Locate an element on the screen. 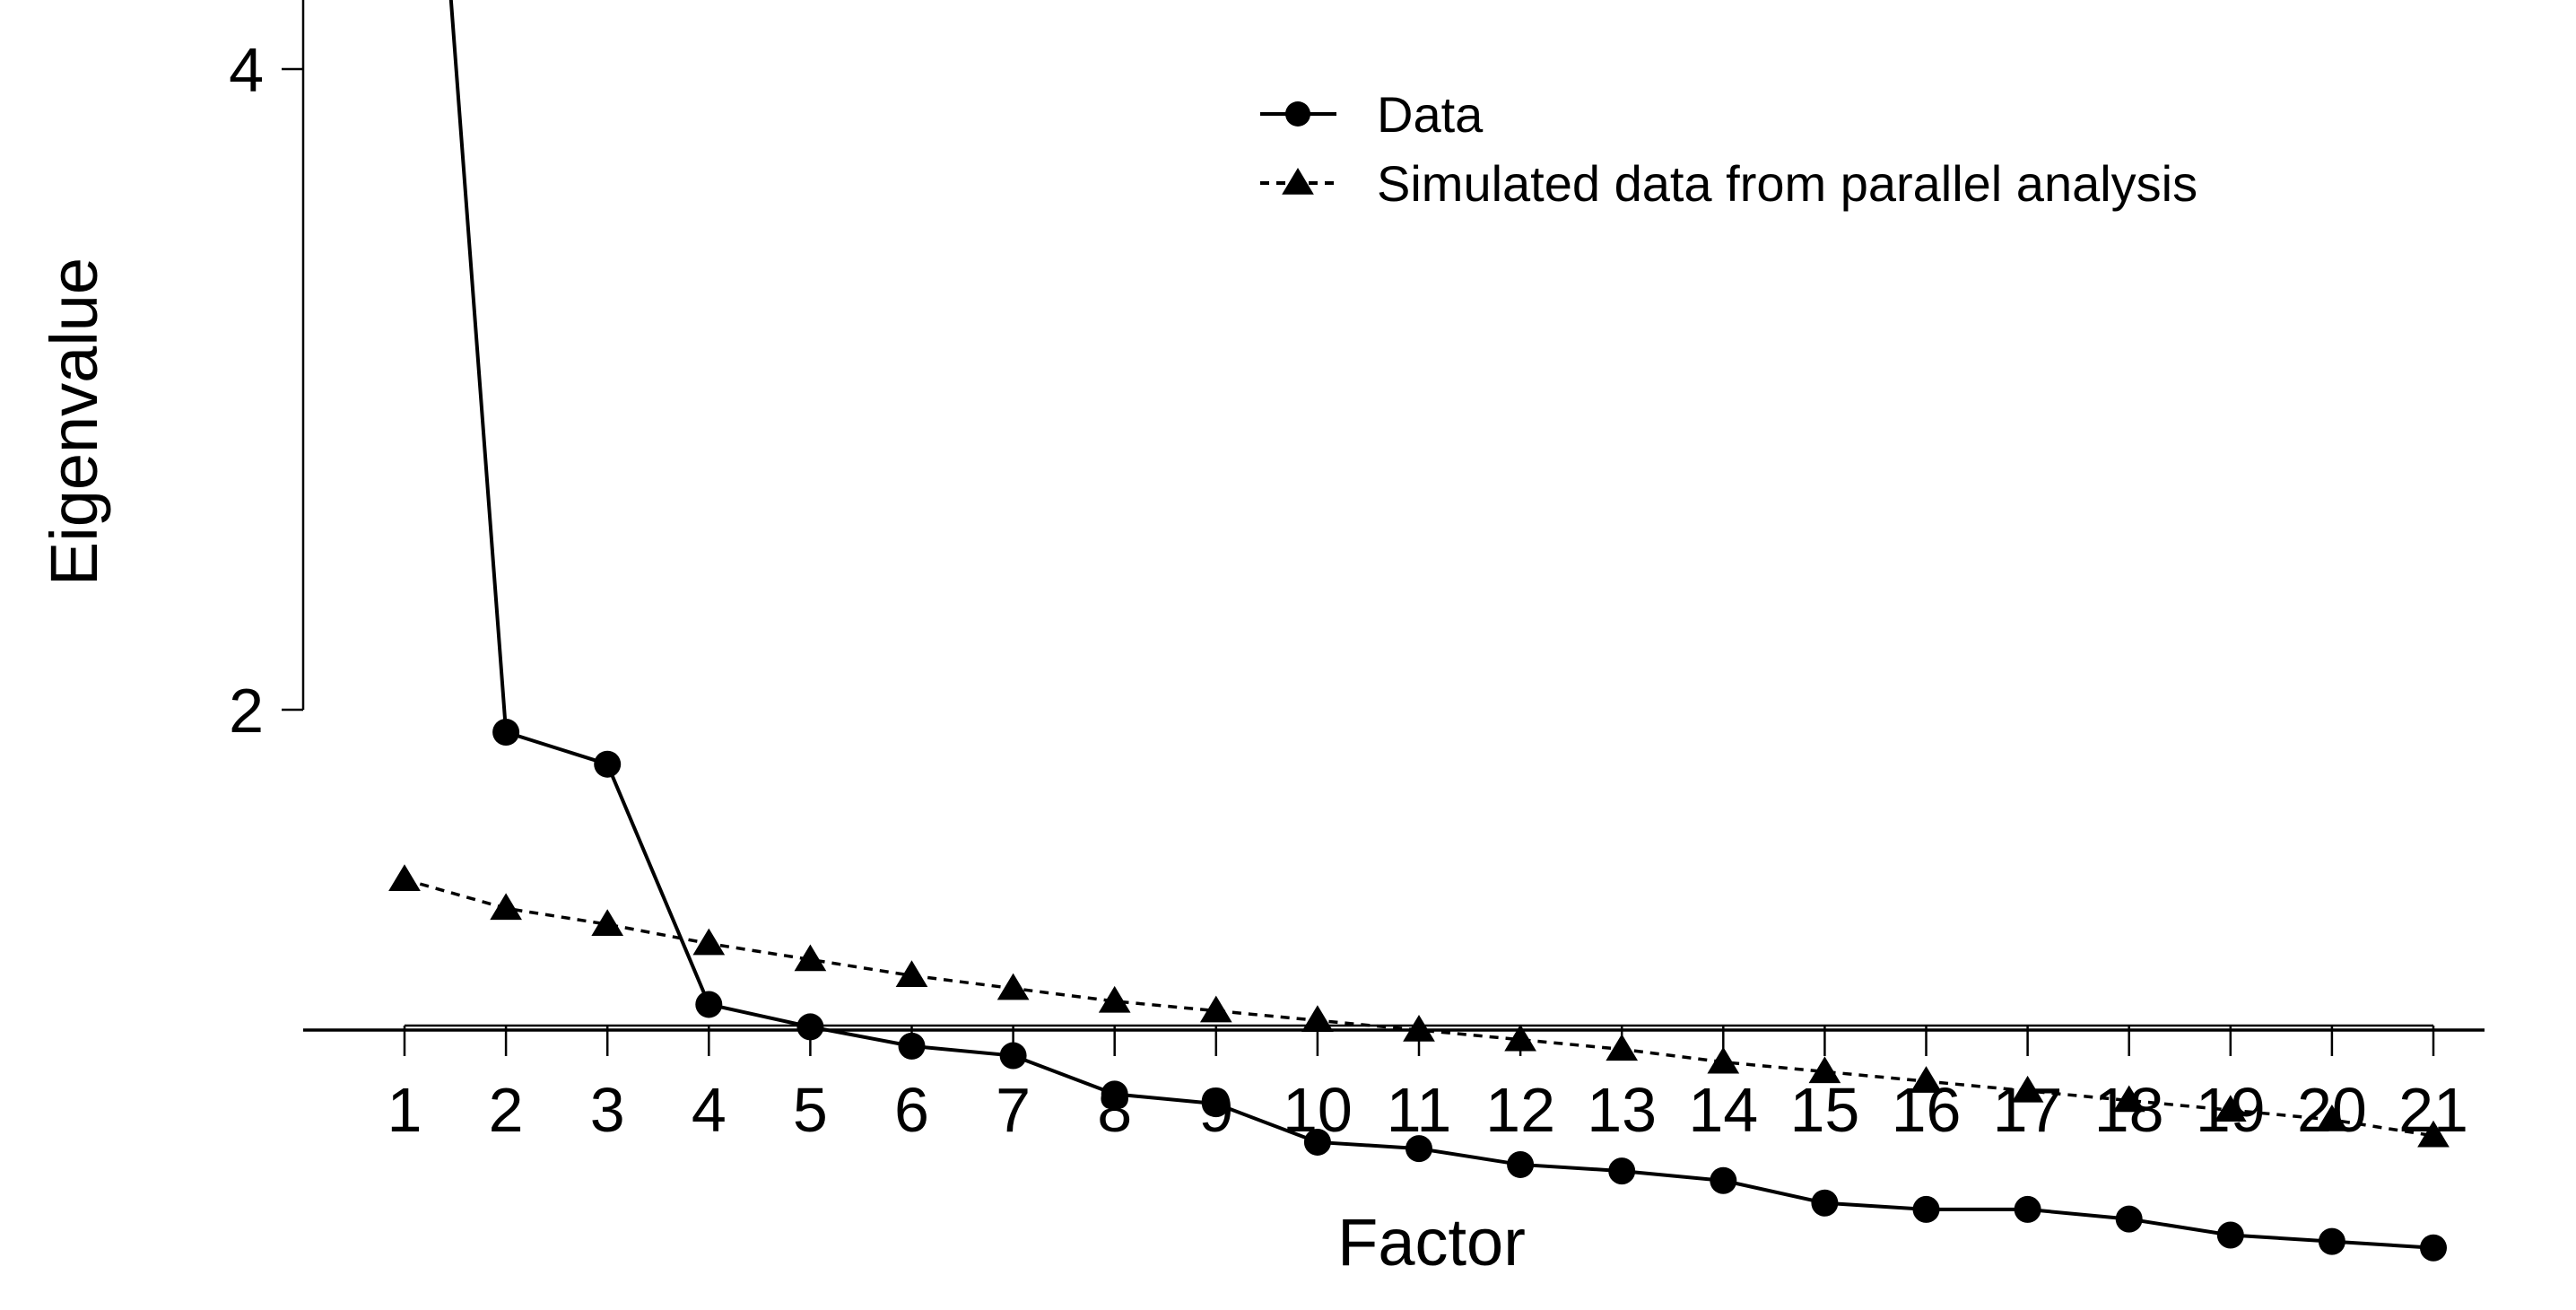  x-tick-label-14: 14 is located at coordinates (1723, 1110).